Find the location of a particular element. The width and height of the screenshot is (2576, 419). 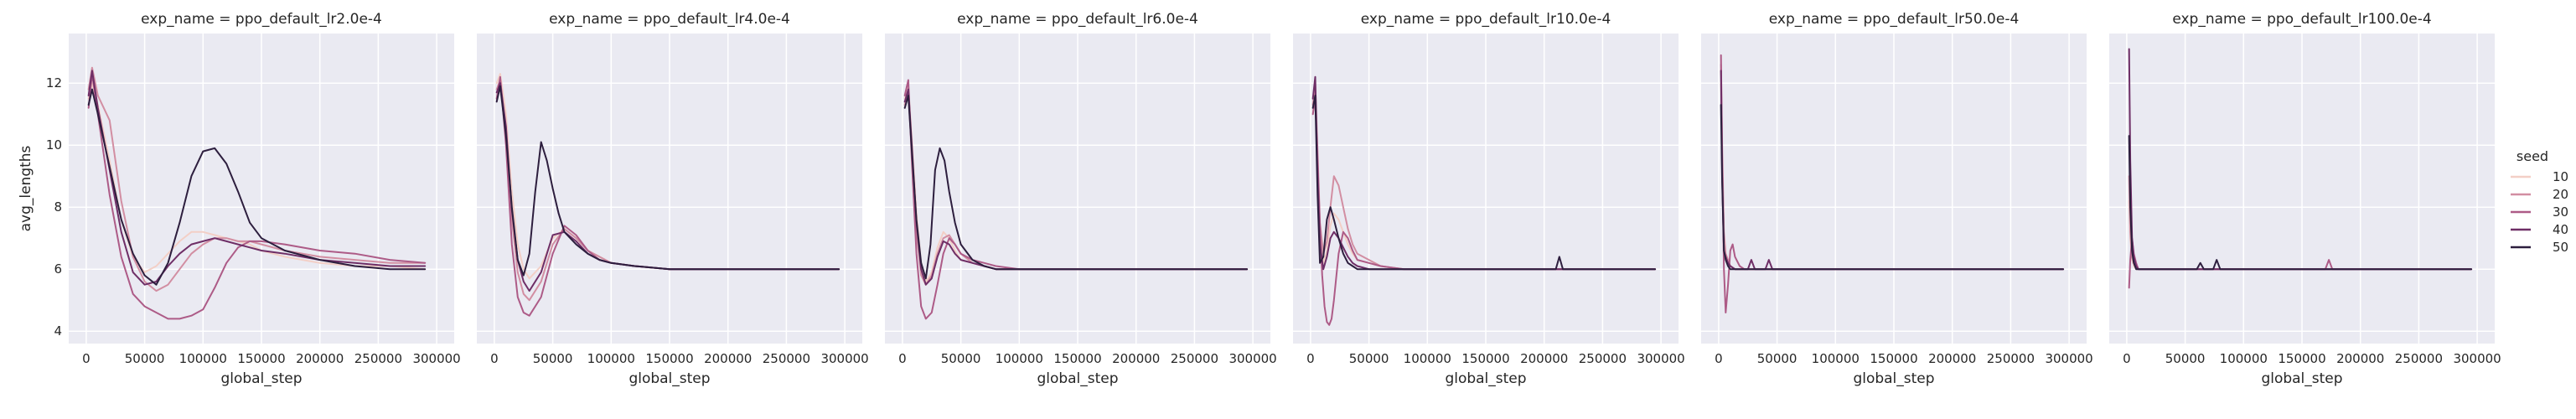

y-axis-label: avg_lengths is located at coordinates (26, 188).